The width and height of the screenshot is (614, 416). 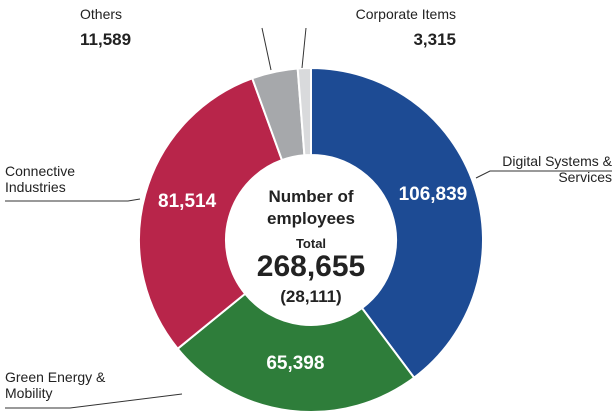 What do you see at coordinates (55, 385) in the screenshot?
I see `category-label: Green Energy & Mobility` at bounding box center [55, 385].